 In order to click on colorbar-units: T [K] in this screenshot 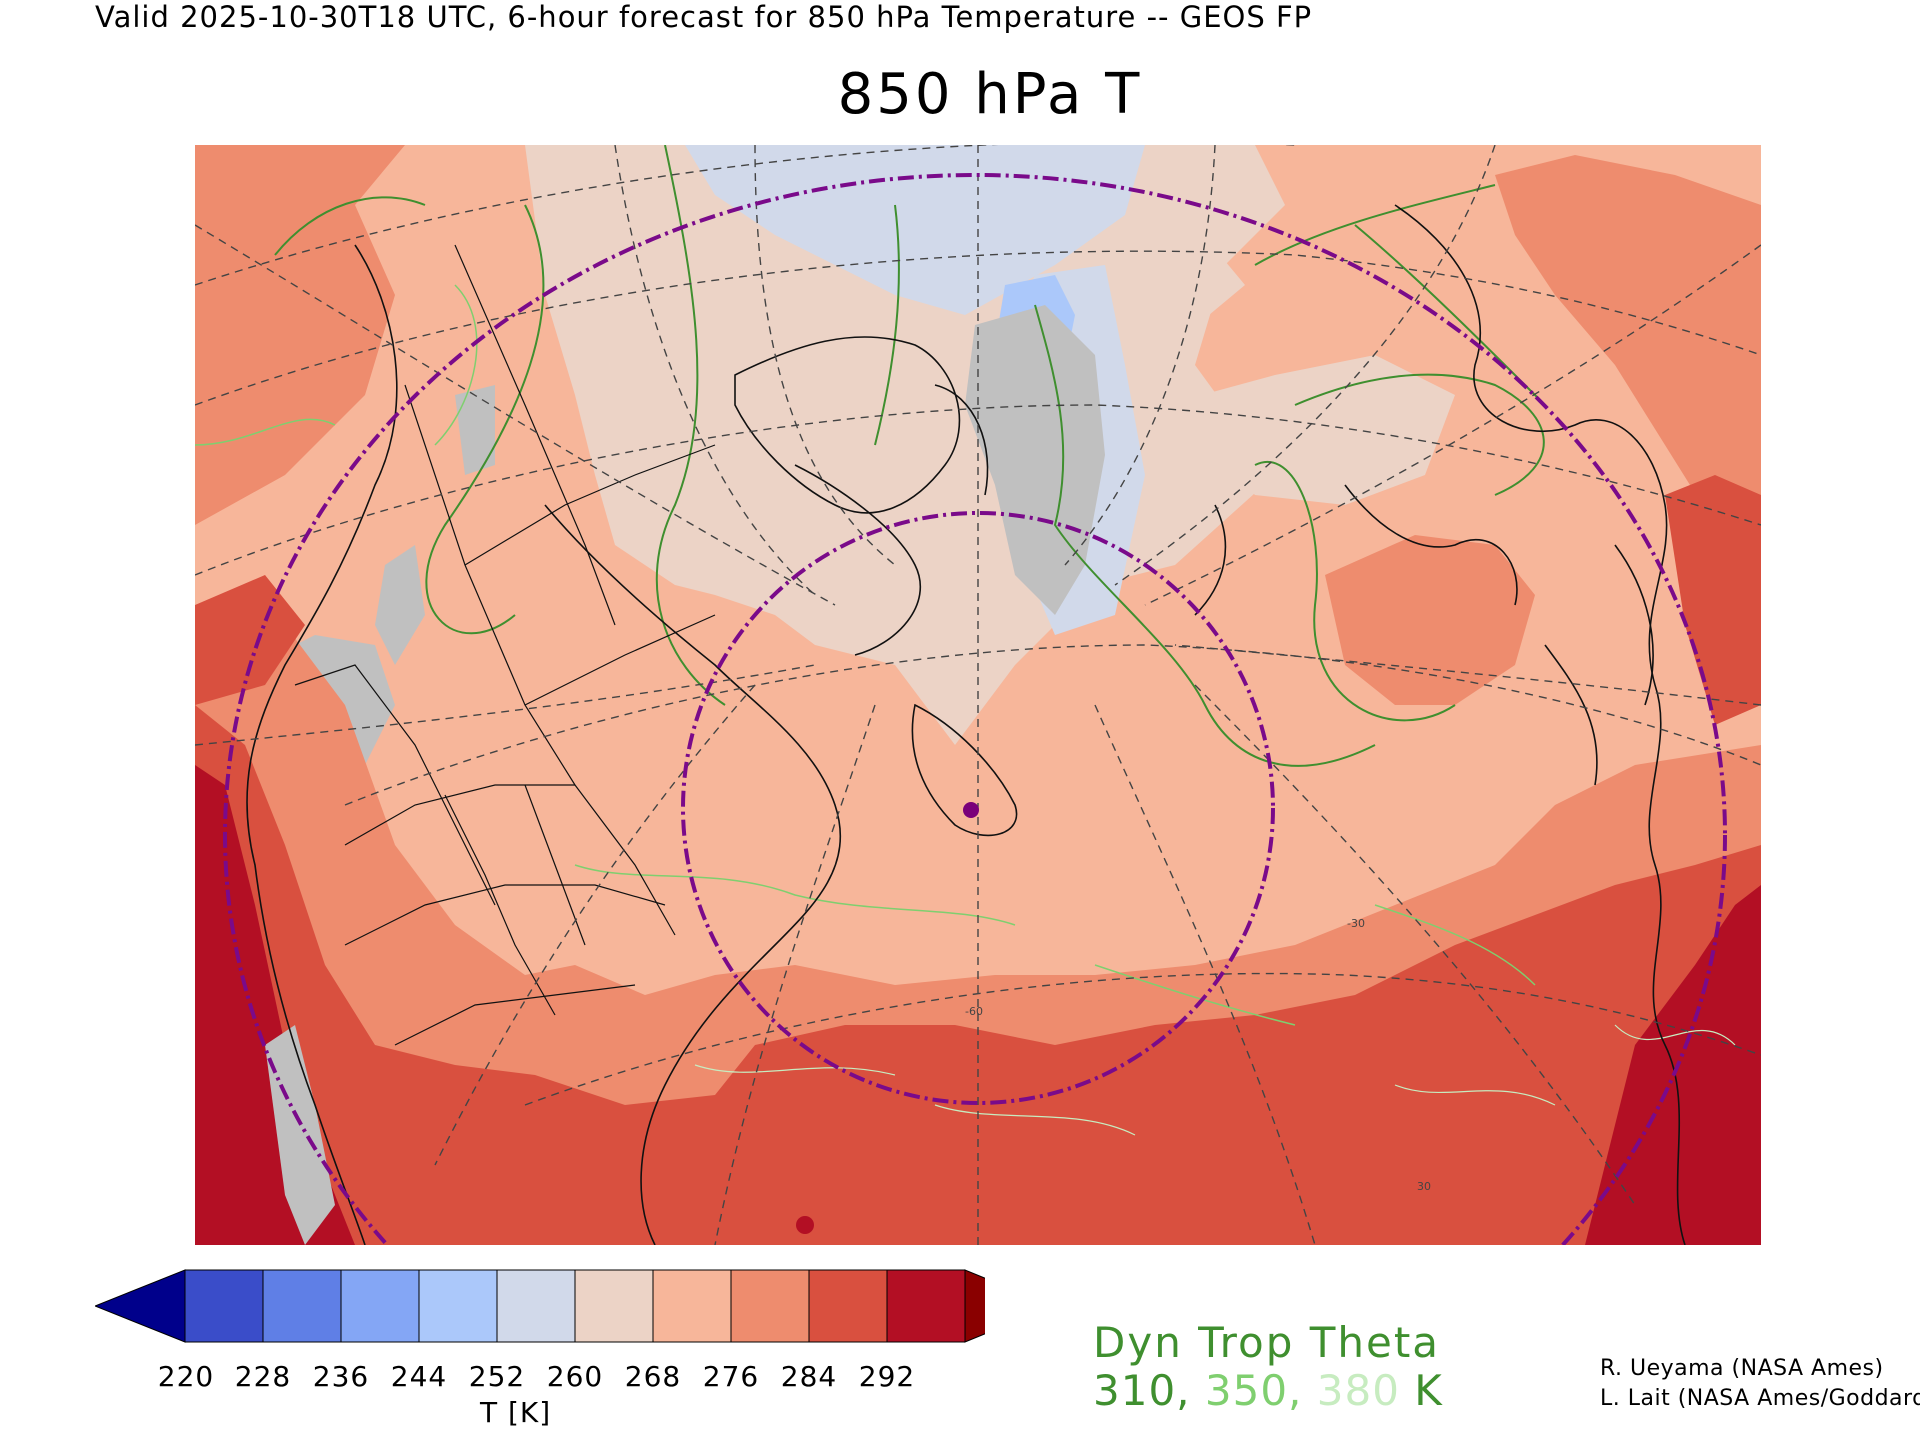, I will do `click(516, 1412)`.